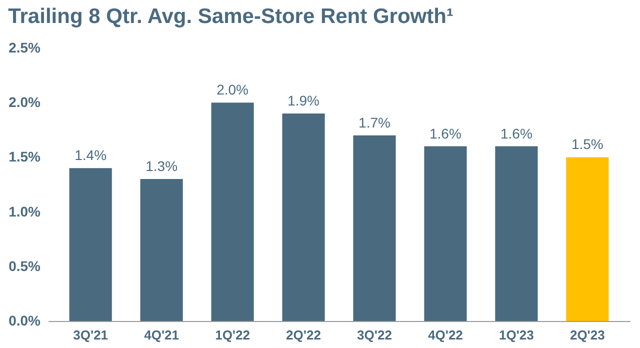 The image size is (640, 348). What do you see at coordinates (162, 166) in the screenshot?
I see `data-label: 1.3%` at bounding box center [162, 166].